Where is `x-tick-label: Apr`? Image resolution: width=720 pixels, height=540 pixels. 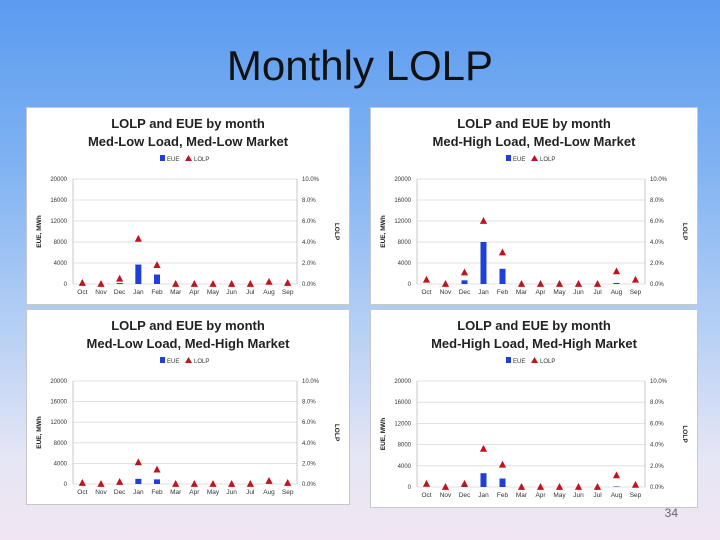 x-tick-label: Apr is located at coordinates (194, 292).